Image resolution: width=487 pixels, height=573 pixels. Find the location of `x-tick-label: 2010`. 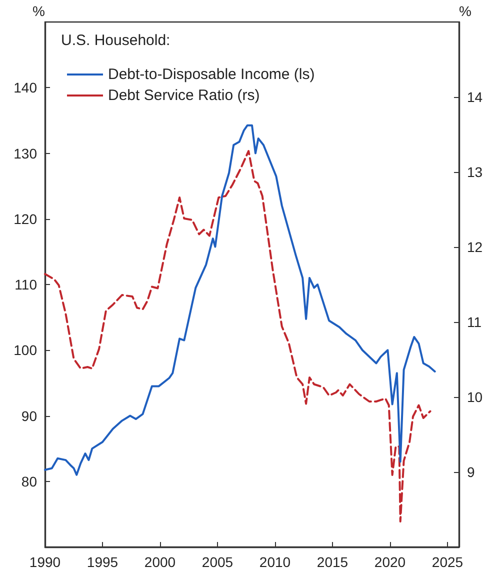

x-tick-label: 2010 is located at coordinates (275, 562).